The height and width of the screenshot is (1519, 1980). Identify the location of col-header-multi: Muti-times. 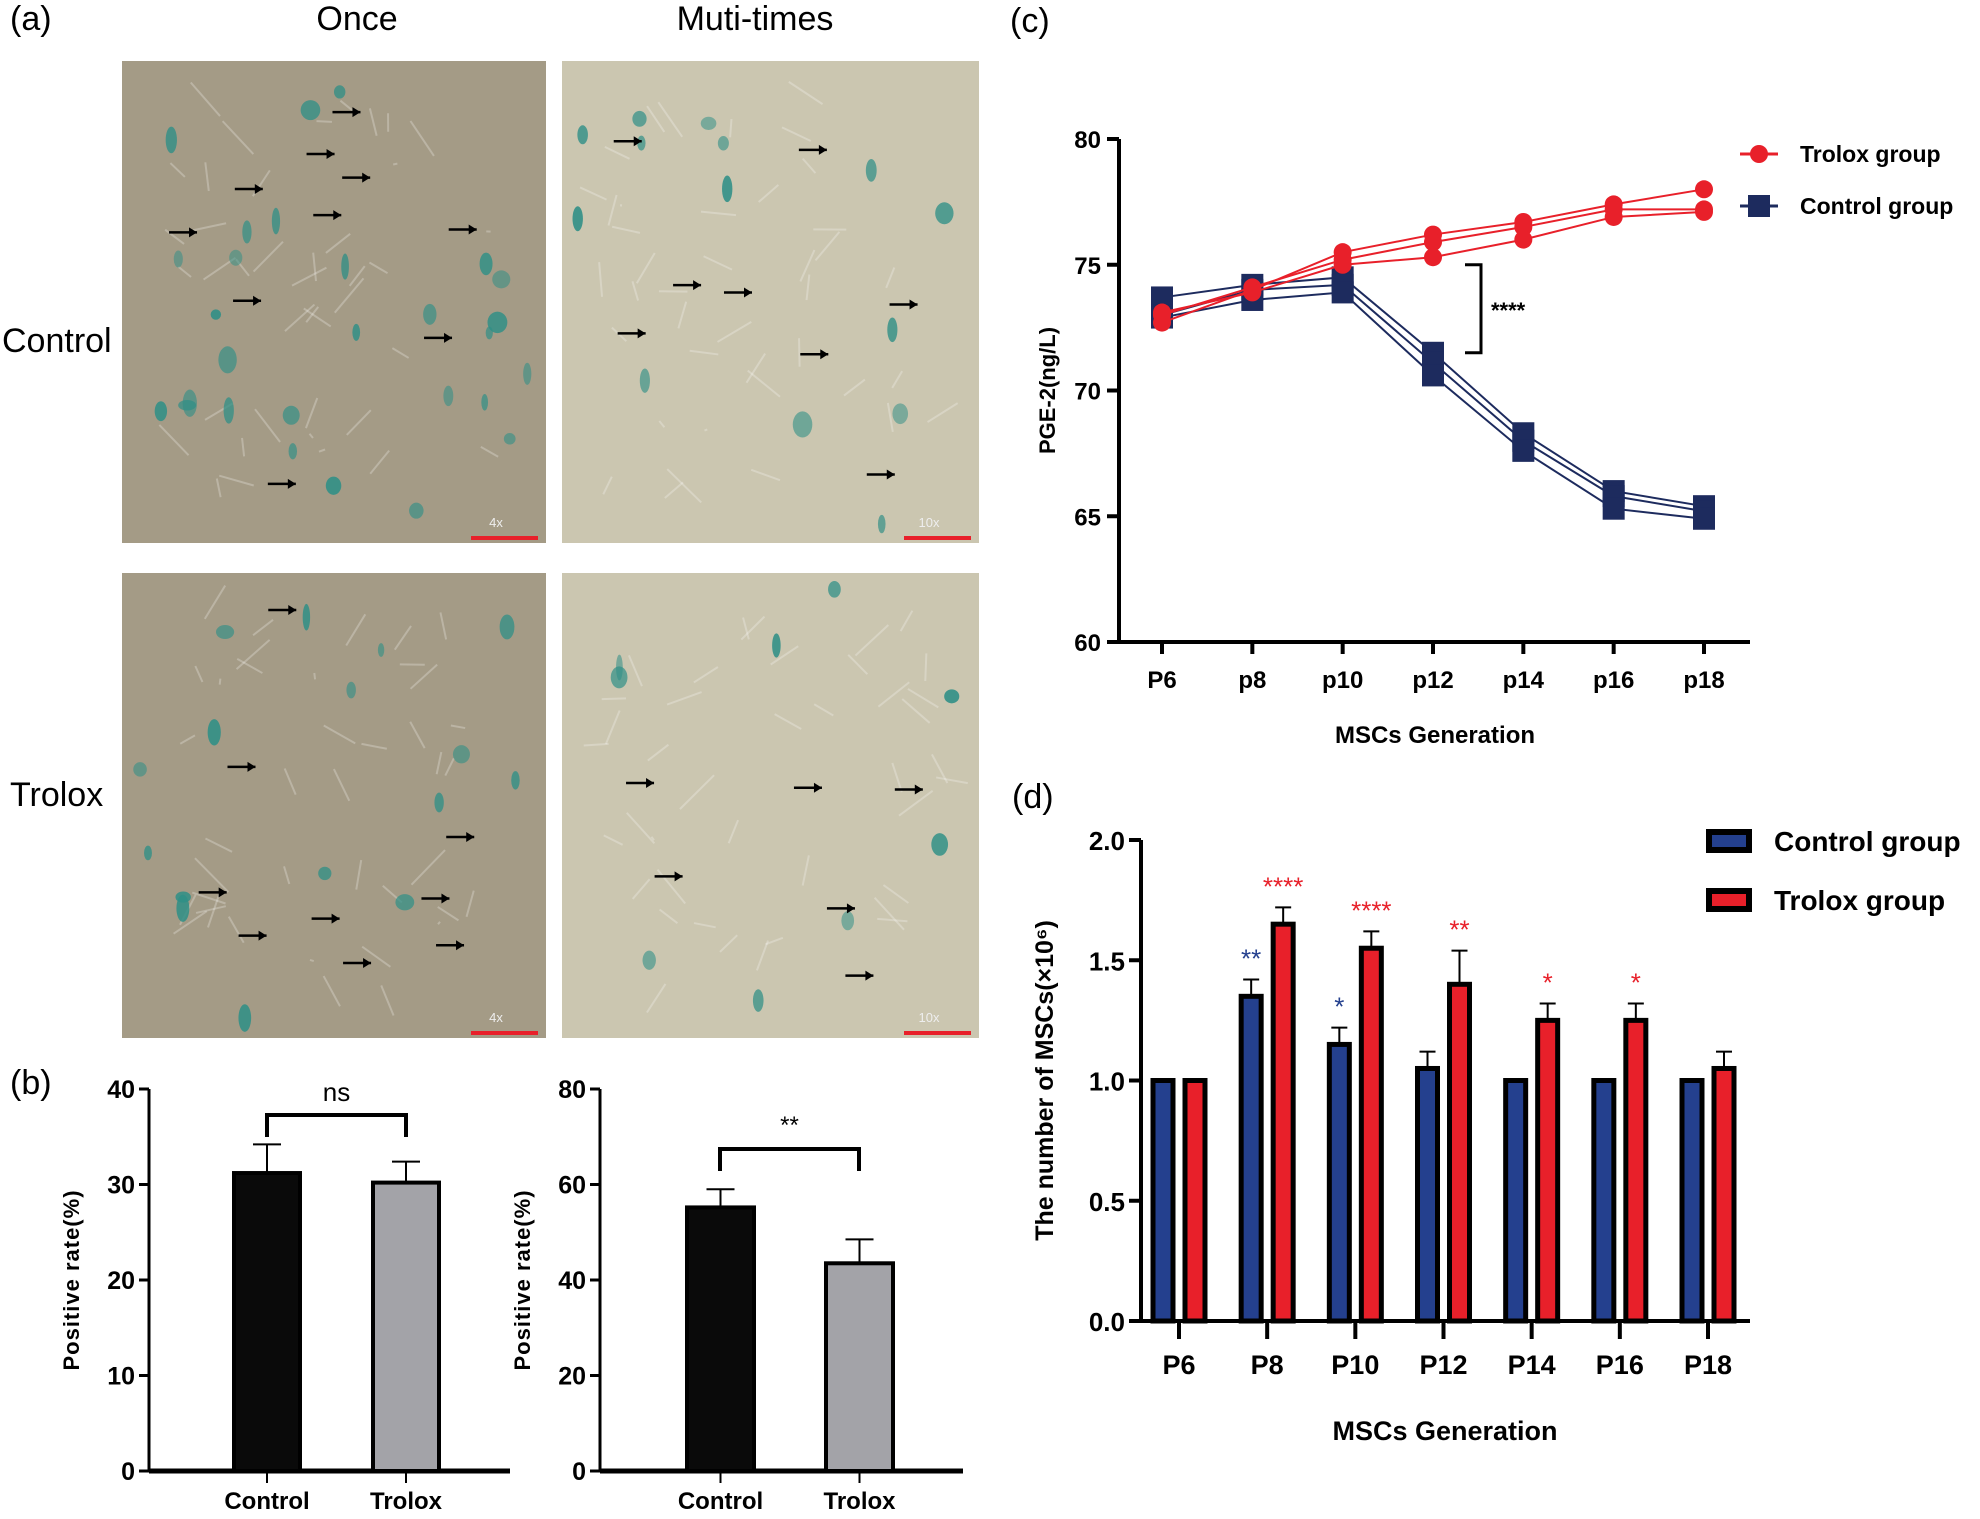
(755, 19).